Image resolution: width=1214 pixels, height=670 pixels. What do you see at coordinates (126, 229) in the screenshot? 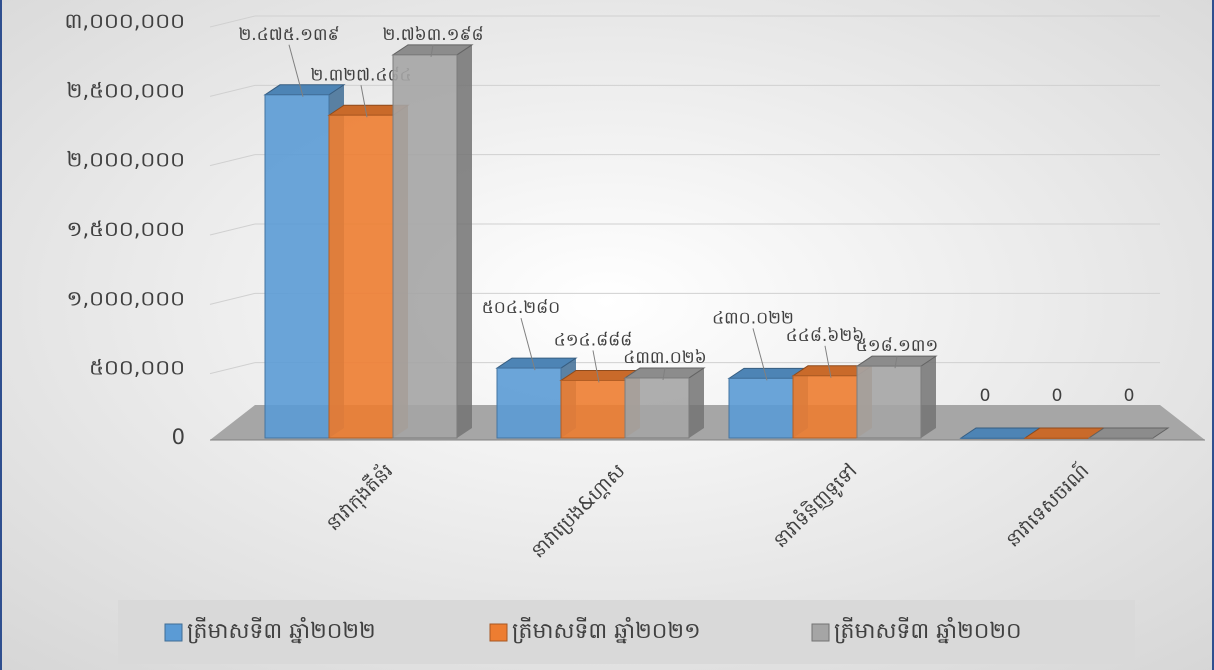
I see `y-tick-label: ១,៥០០,០០០` at bounding box center [126, 229].